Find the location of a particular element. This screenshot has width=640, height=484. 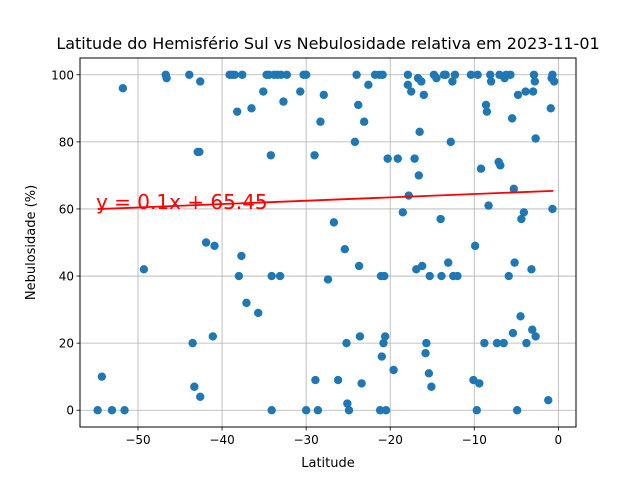

y-tick-label: 20 is located at coordinates (66, 344).